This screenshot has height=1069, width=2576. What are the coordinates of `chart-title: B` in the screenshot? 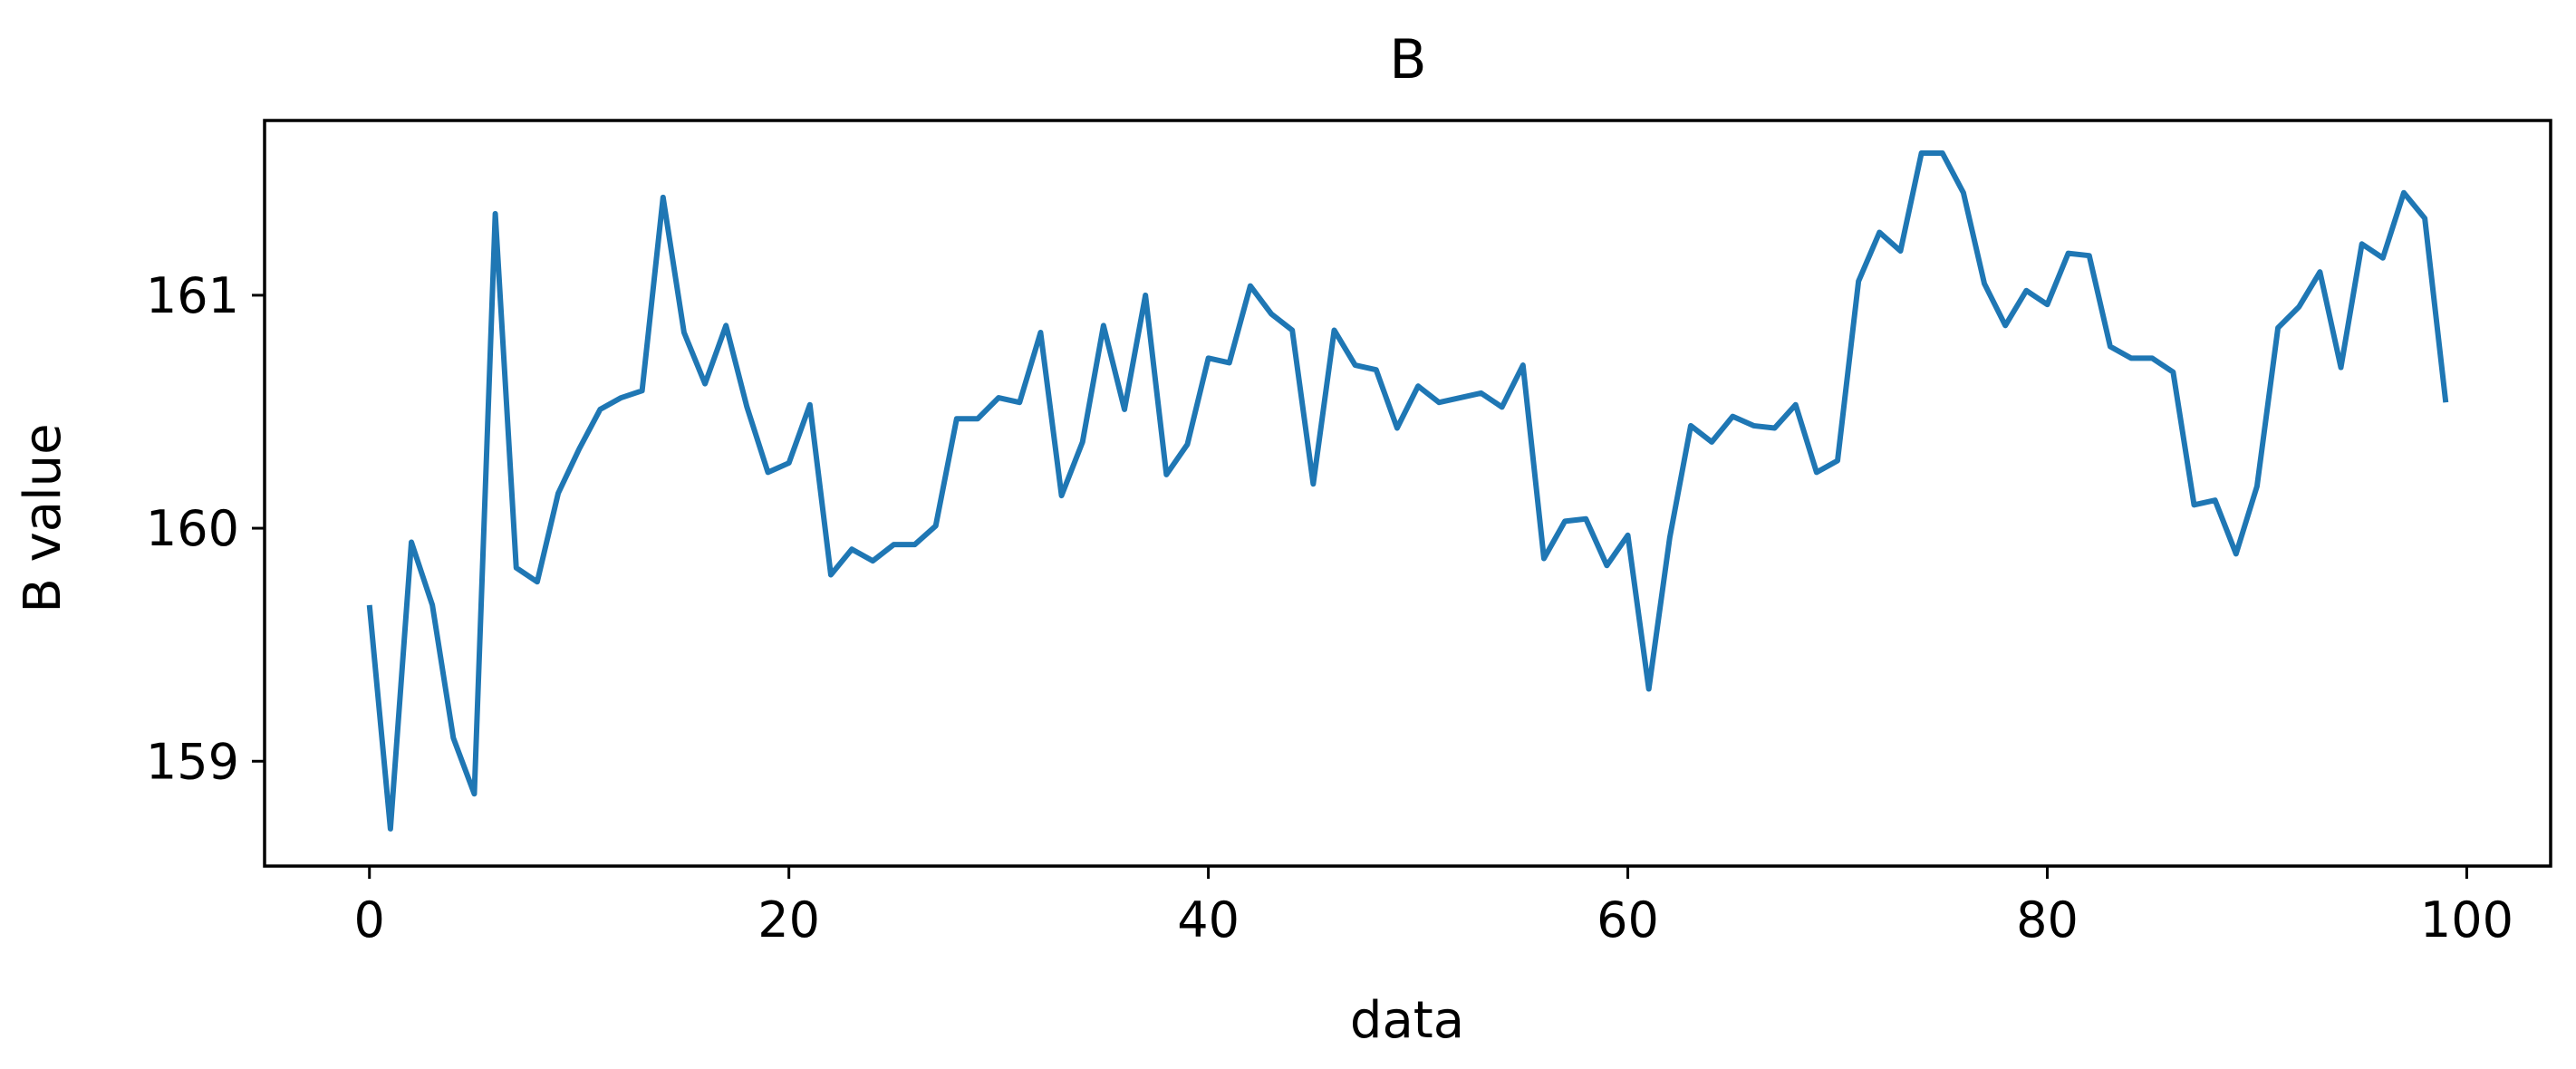 It's located at (1407, 59).